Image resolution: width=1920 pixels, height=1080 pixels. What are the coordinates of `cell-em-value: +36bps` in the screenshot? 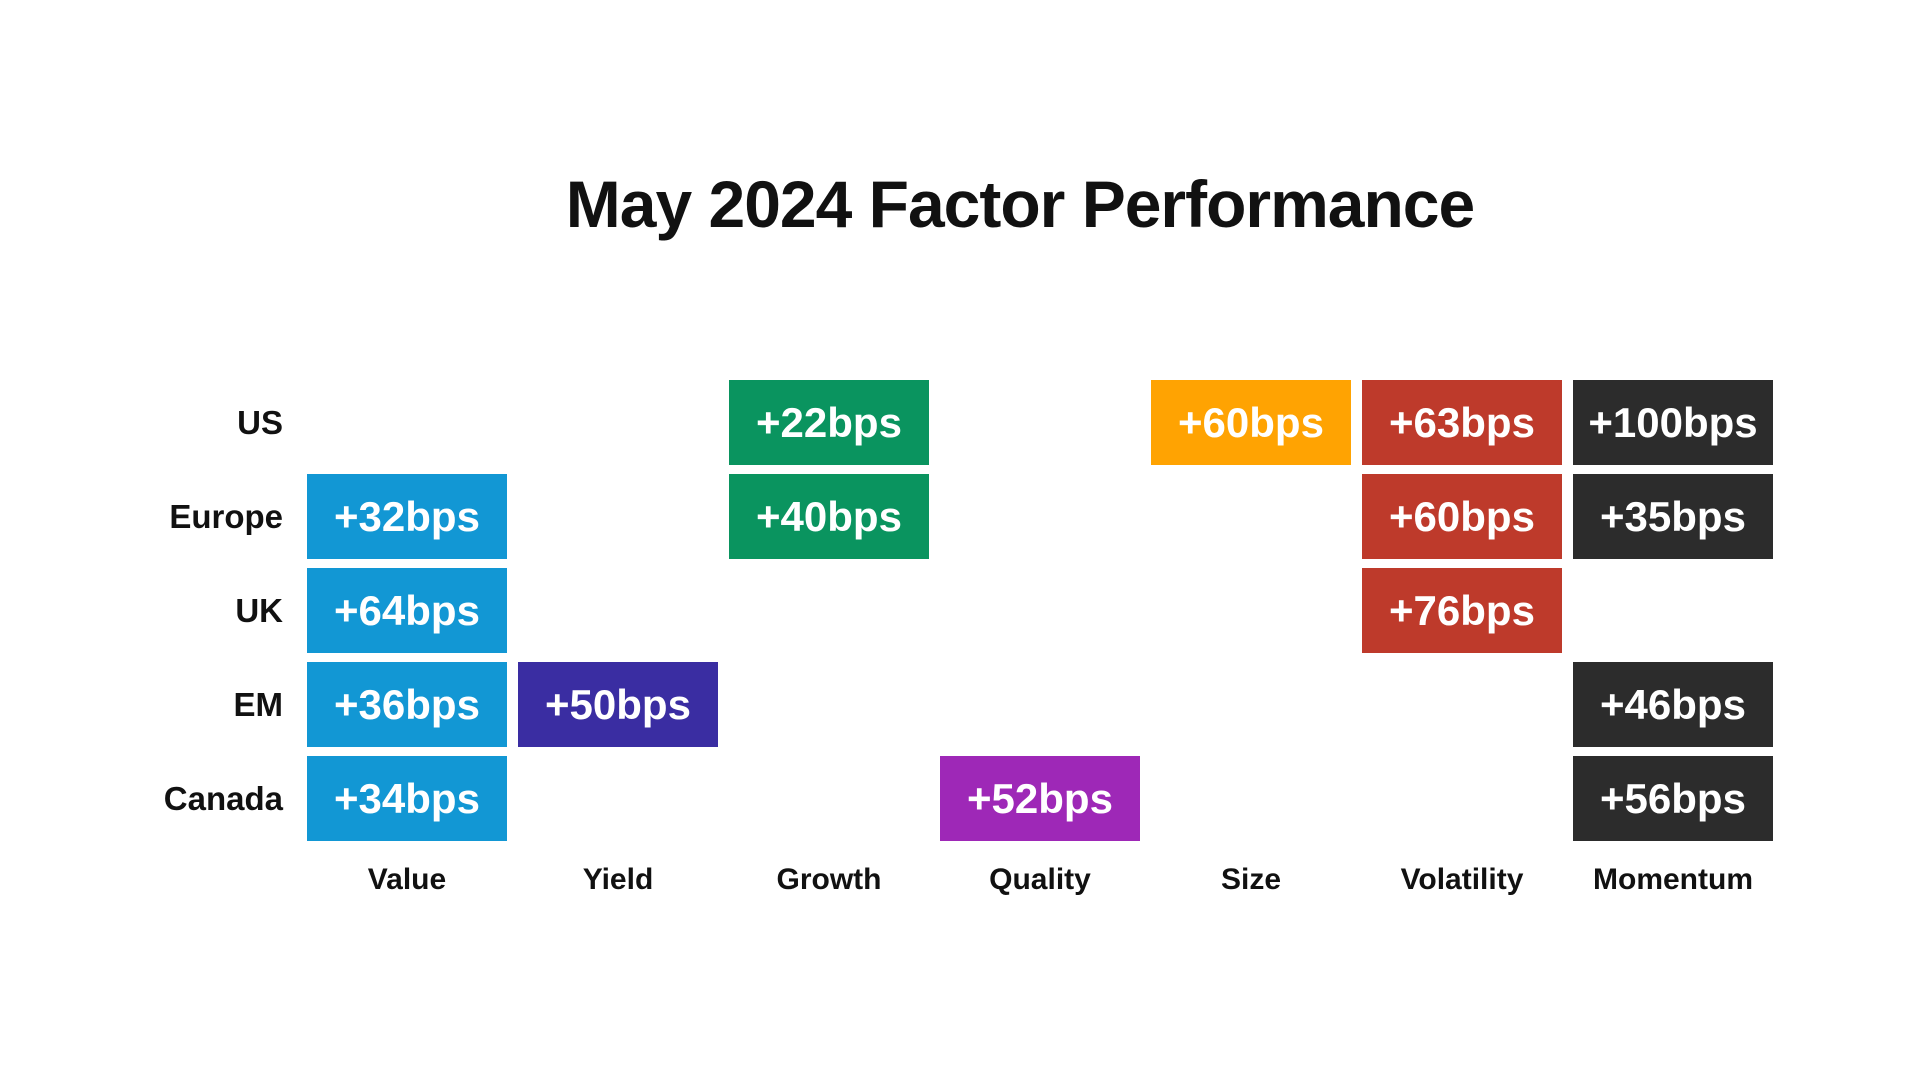 It's located at (407, 704).